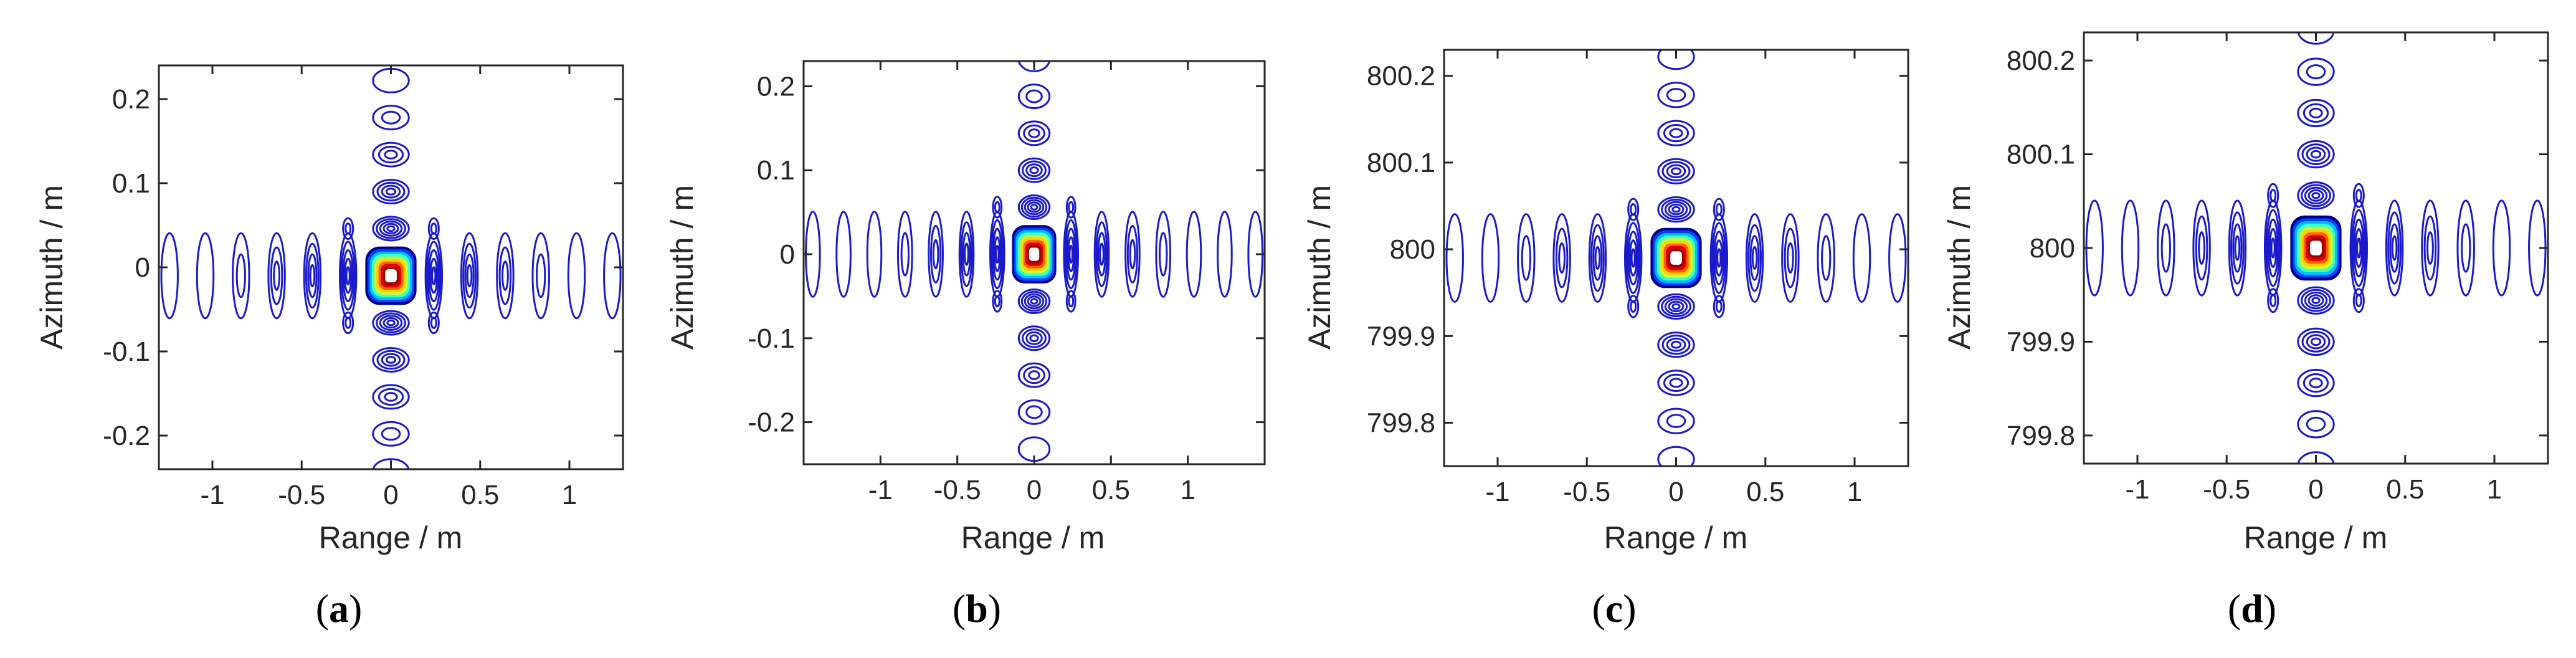  What do you see at coordinates (391, 537) in the screenshot?
I see `xlabel-a: Range / m` at bounding box center [391, 537].